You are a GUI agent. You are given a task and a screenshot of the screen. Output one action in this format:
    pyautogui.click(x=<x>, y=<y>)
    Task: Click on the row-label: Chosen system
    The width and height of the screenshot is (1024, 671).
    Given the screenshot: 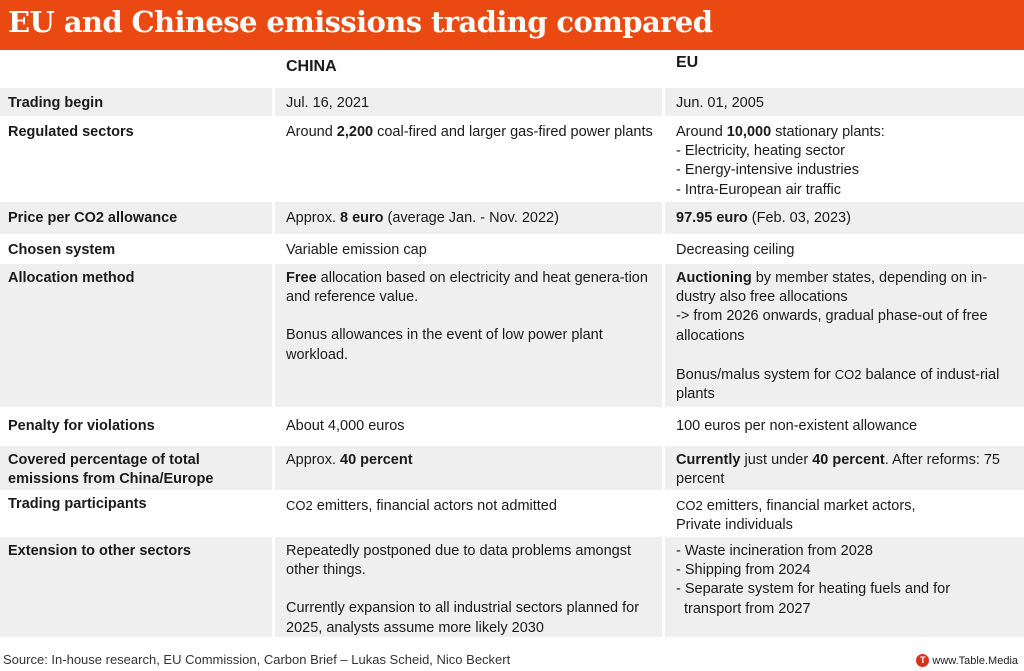 What is the action you would take?
    pyautogui.click(x=62, y=250)
    